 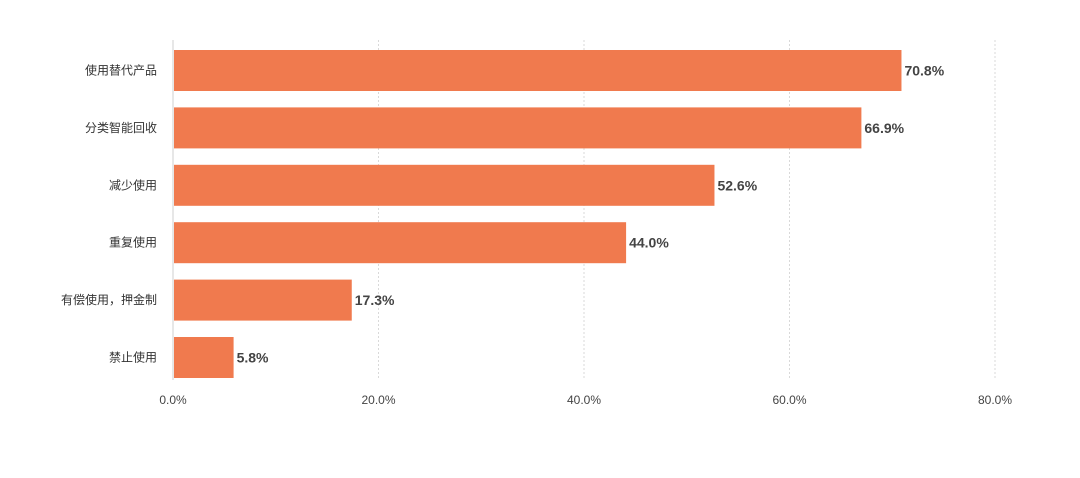 What do you see at coordinates (121, 70) in the screenshot?
I see `category-label: 使用替代产品` at bounding box center [121, 70].